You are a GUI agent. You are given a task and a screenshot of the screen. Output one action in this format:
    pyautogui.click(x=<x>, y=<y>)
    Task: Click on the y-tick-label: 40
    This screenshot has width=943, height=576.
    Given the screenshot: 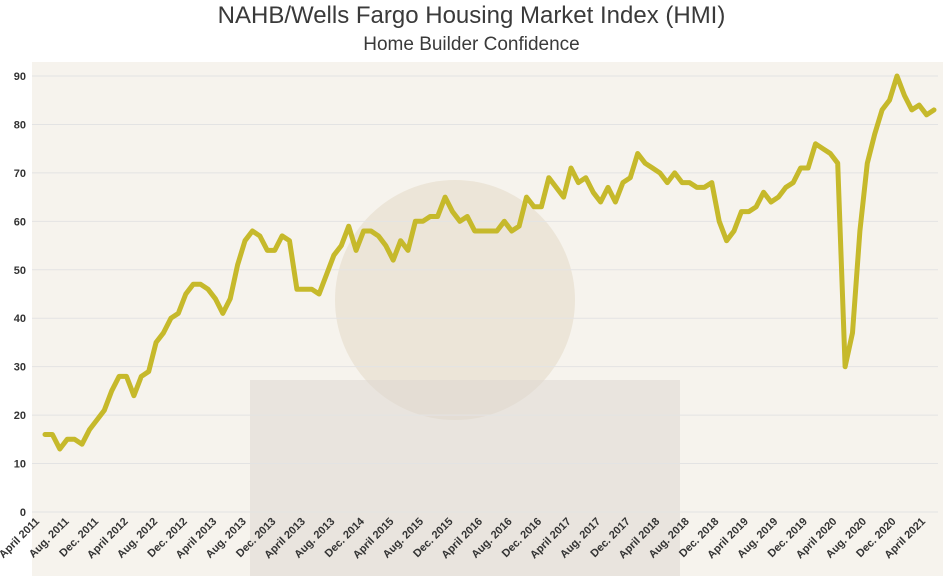 What is the action you would take?
    pyautogui.click(x=20, y=319)
    